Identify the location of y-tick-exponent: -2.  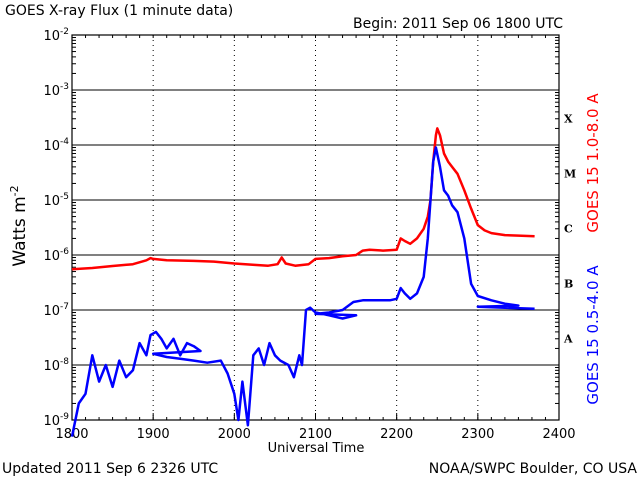
(64, 32).